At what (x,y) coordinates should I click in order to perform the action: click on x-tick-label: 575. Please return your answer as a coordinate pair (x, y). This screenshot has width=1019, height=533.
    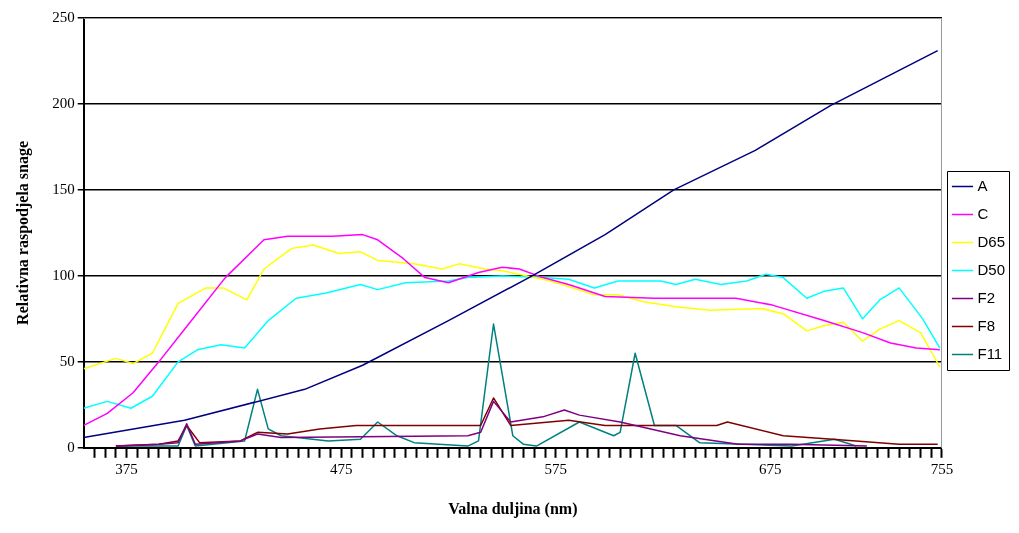
    Looking at the image, I should click on (556, 468).